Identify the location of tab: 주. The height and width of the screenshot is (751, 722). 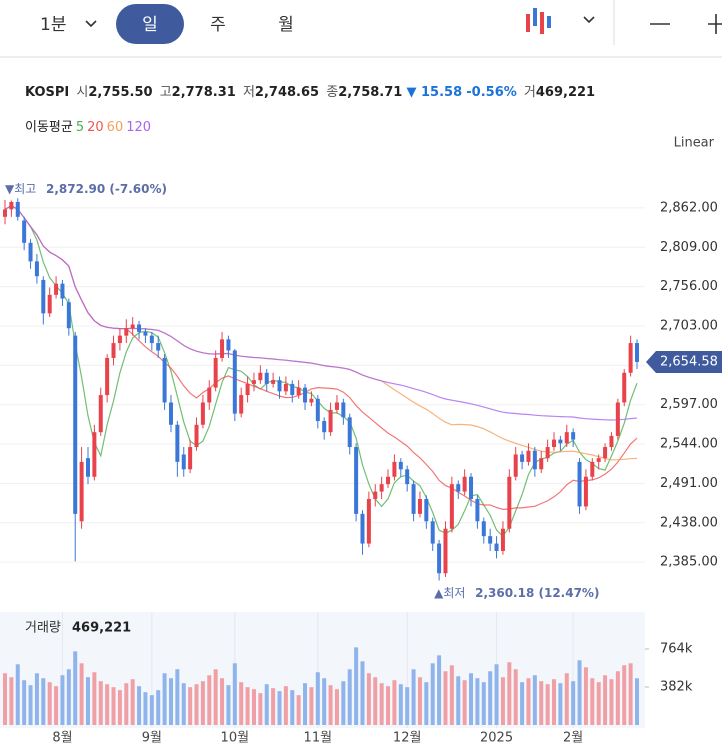
(218, 25).